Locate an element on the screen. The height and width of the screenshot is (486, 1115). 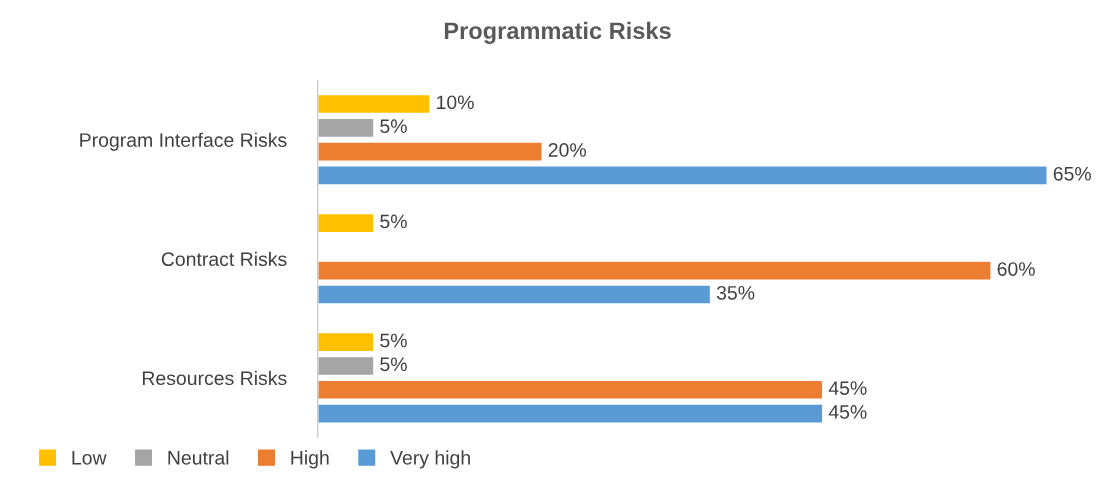
legend-label: Low is located at coordinates (89, 458).